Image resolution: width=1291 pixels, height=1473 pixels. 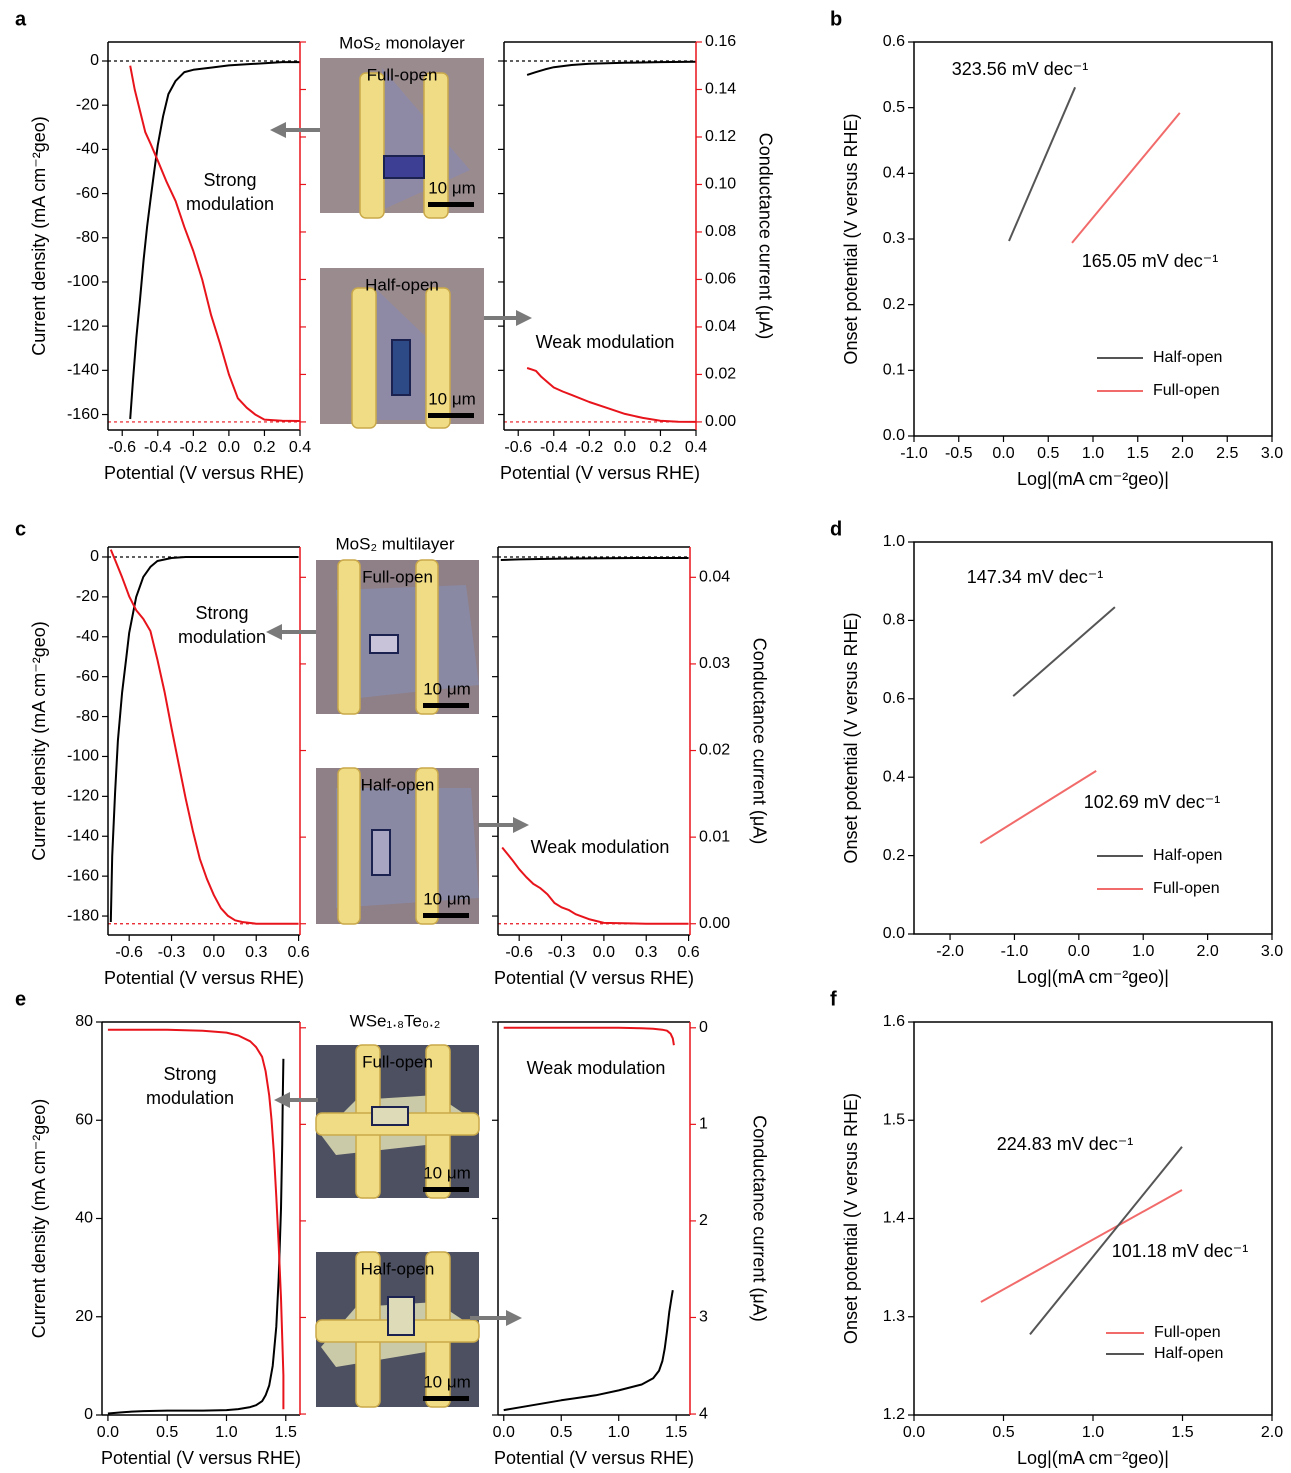 What do you see at coordinates (894, 1119) in the screenshot?
I see `y-tick-label: 1.5` at bounding box center [894, 1119].